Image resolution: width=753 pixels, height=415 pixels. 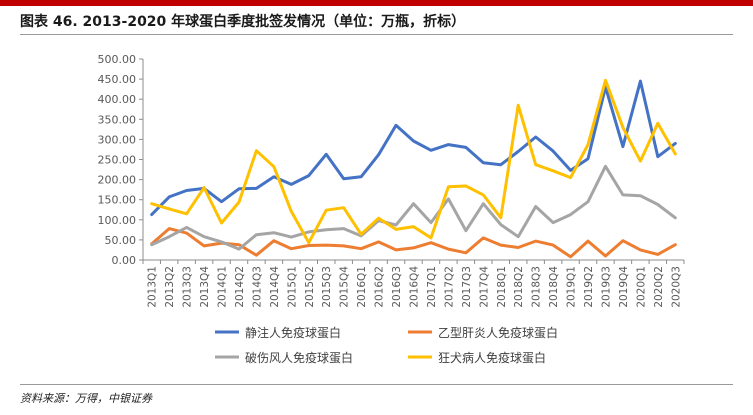 What do you see at coordinates (484, 287) in the screenshot?
I see `x-tick-label: 2017Q4` at bounding box center [484, 287].